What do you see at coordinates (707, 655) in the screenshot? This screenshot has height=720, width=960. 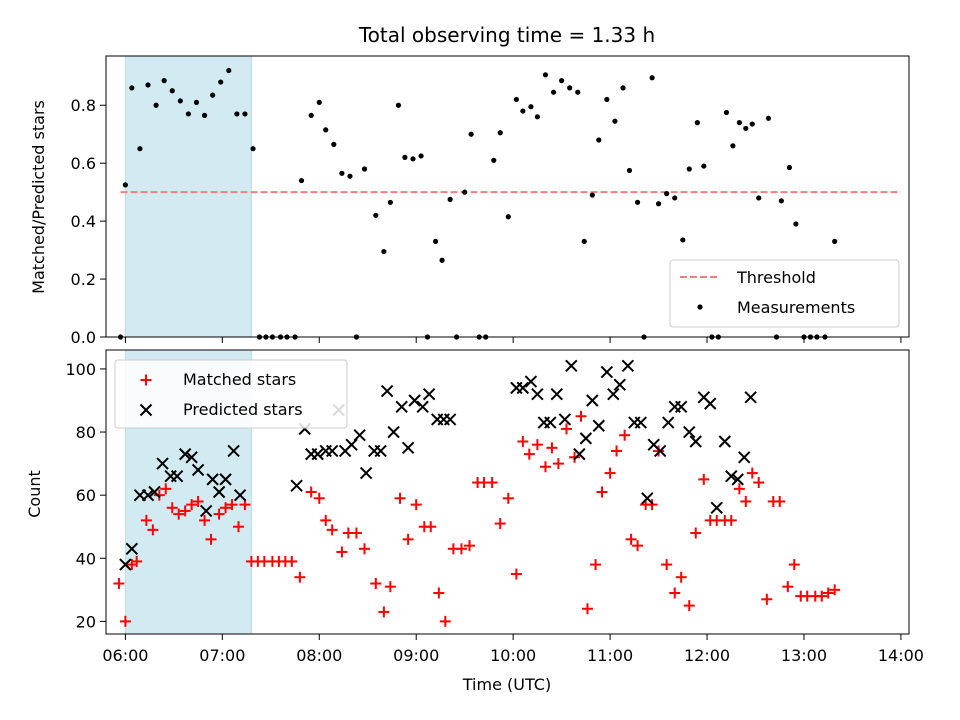 I see `x-tick-label: 12:00` at bounding box center [707, 655].